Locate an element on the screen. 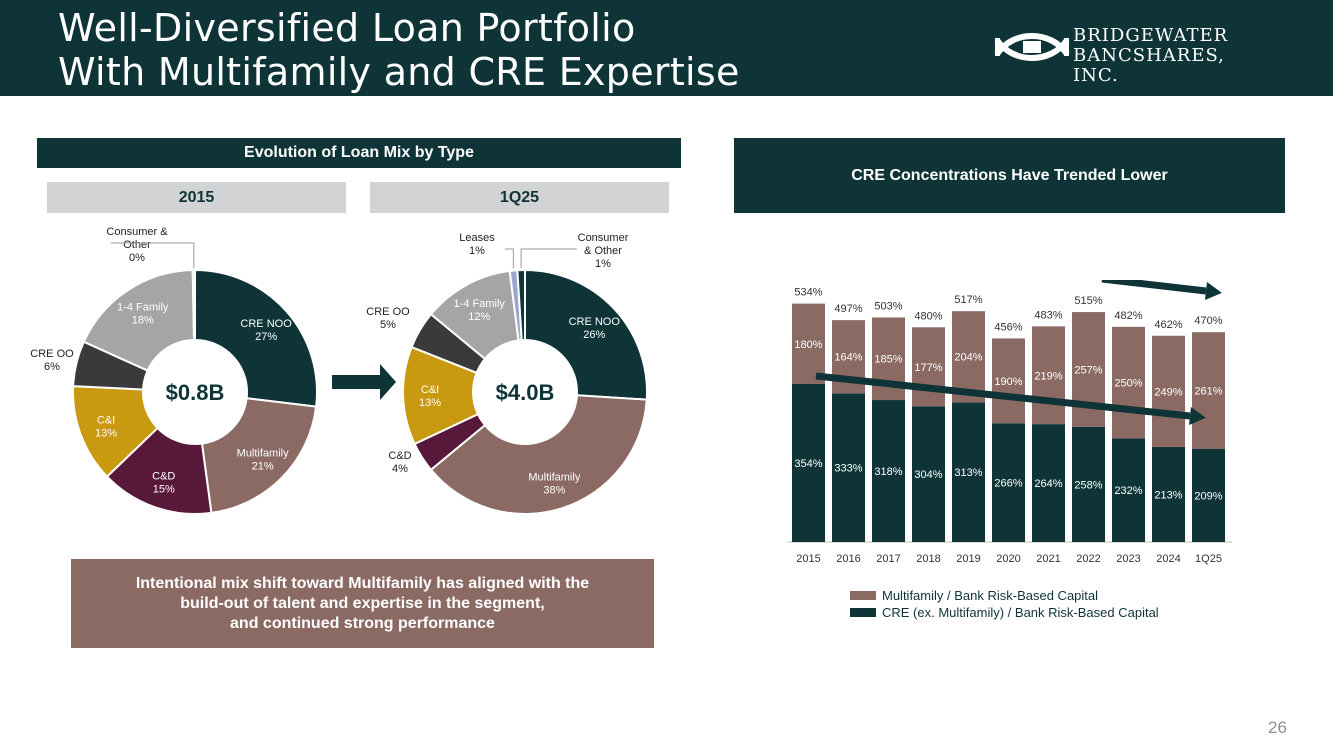 Image resolution: width=1333 pixels, height=749 pixels. bar-total-label: 517% is located at coordinates (968, 300).